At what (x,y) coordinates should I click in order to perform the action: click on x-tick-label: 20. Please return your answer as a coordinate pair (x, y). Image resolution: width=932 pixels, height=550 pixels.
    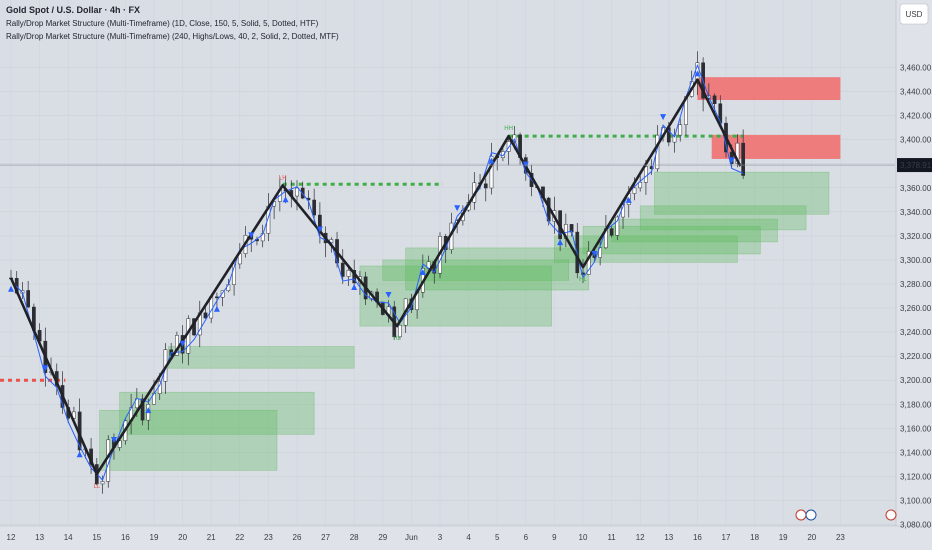
    Looking at the image, I should click on (182, 537).